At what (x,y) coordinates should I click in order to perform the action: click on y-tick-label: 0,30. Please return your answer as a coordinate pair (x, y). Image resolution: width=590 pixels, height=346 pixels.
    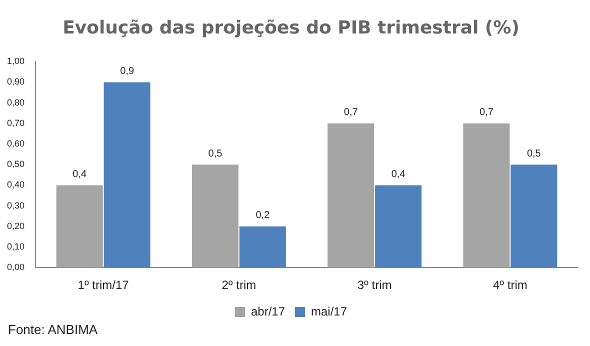
    Looking at the image, I should click on (15, 205).